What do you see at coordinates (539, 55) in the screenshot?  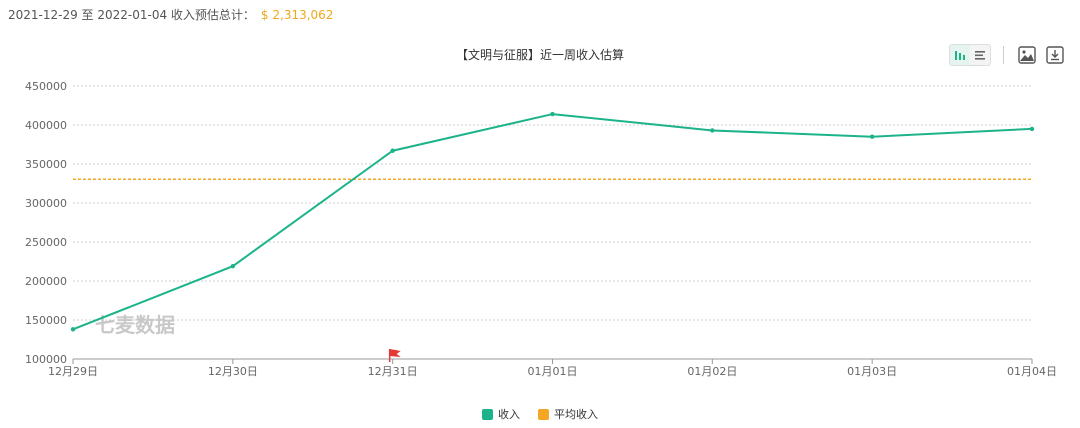 I see `chart-title: 【文明与征服】近一周收入估算` at bounding box center [539, 55].